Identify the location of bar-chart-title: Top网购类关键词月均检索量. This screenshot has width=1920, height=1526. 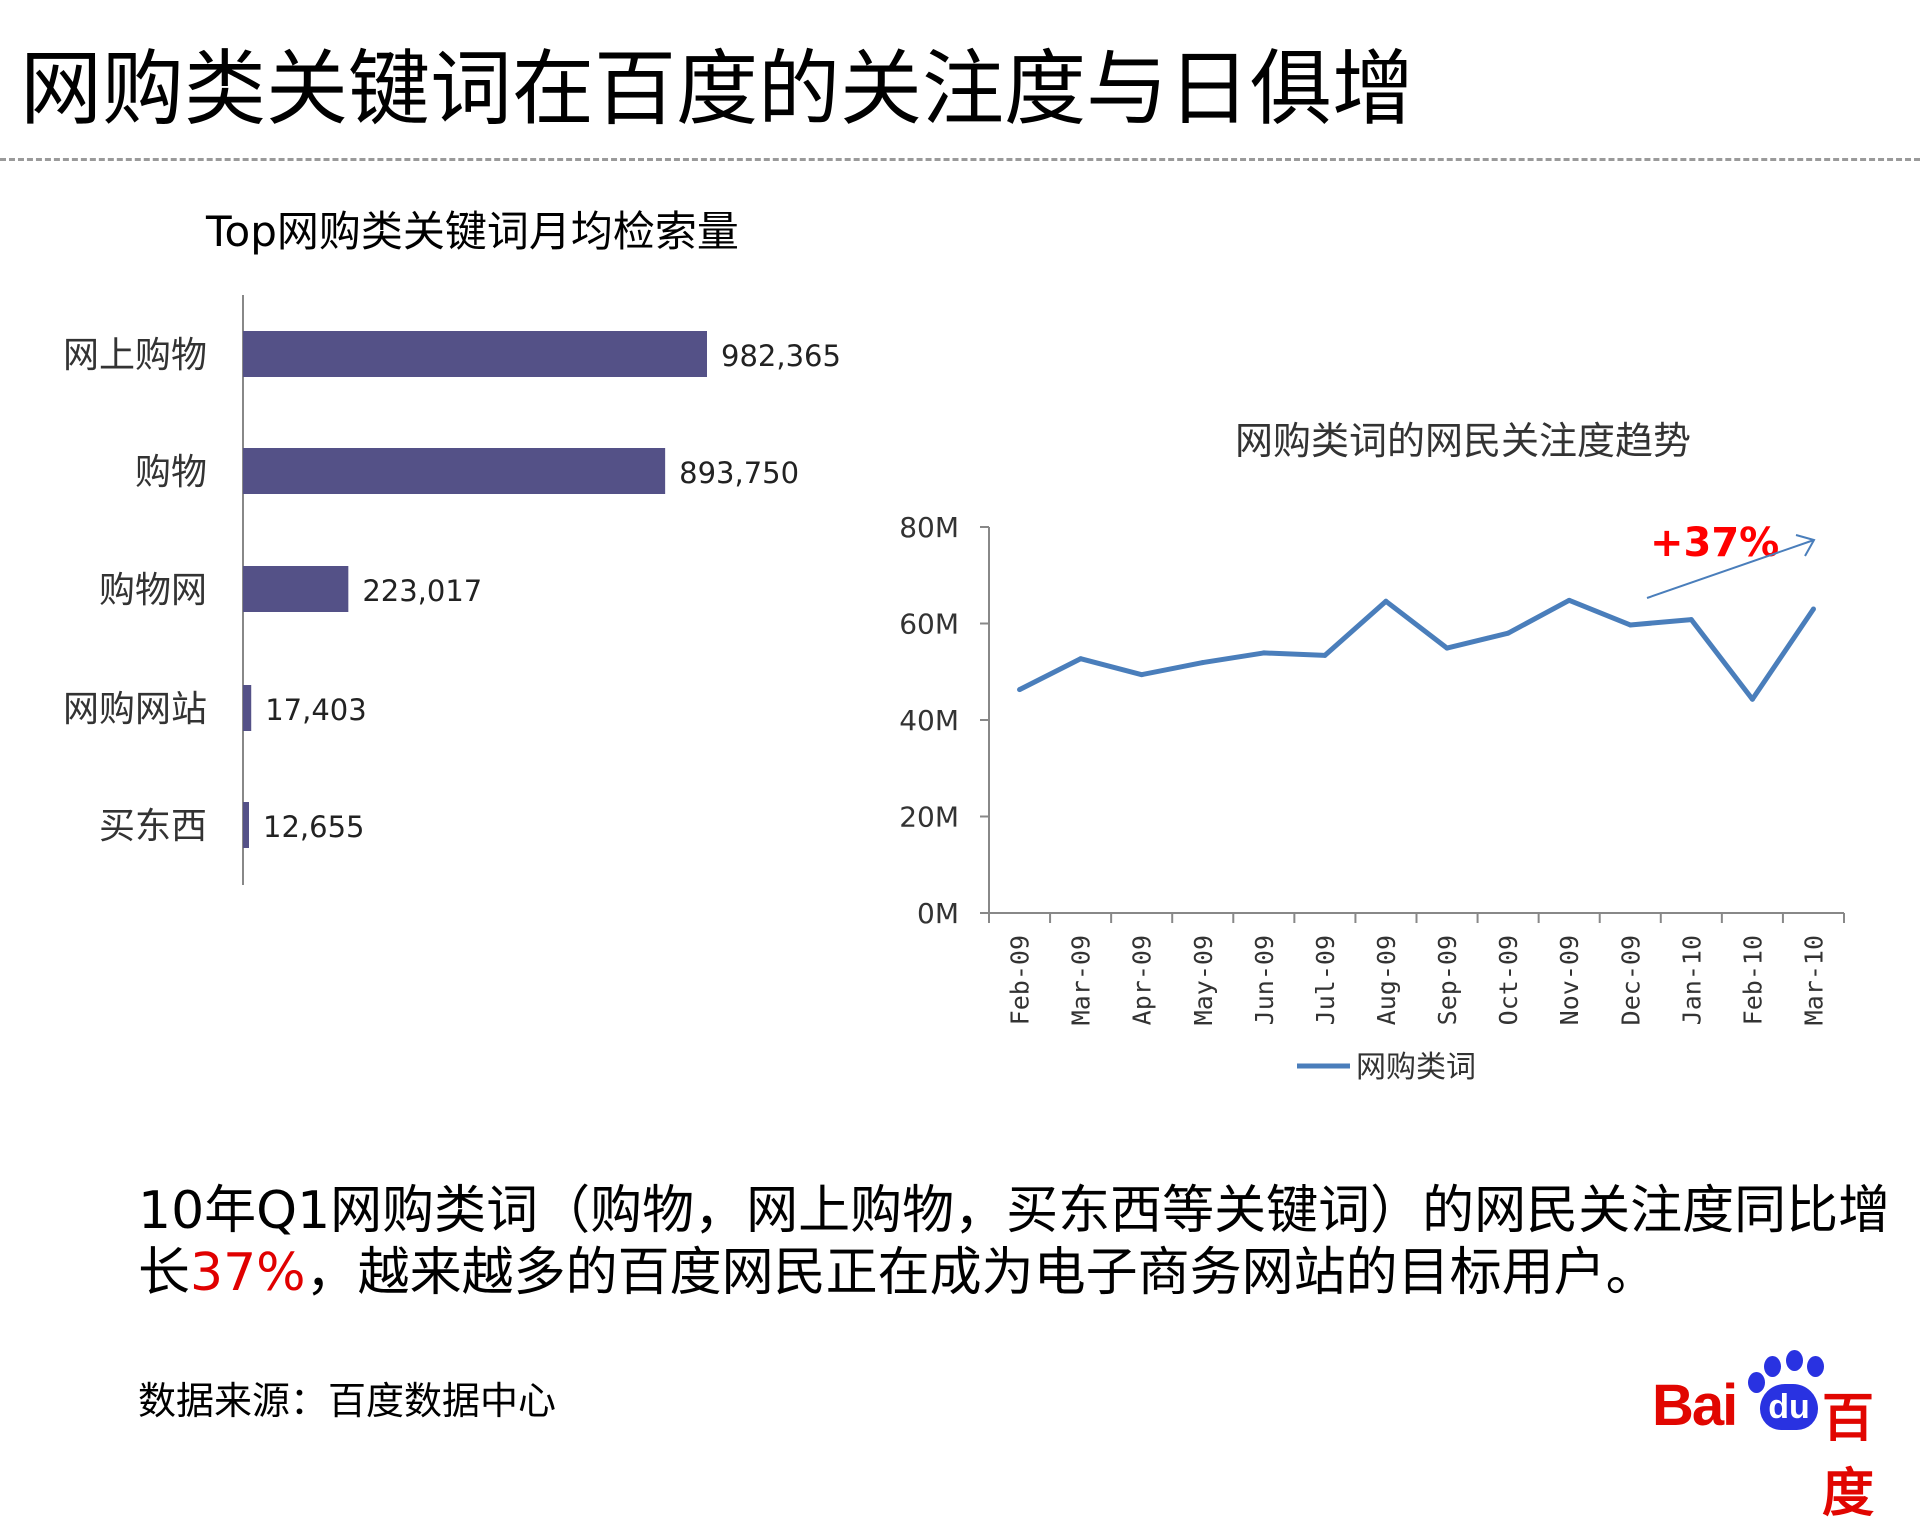
(472, 231).